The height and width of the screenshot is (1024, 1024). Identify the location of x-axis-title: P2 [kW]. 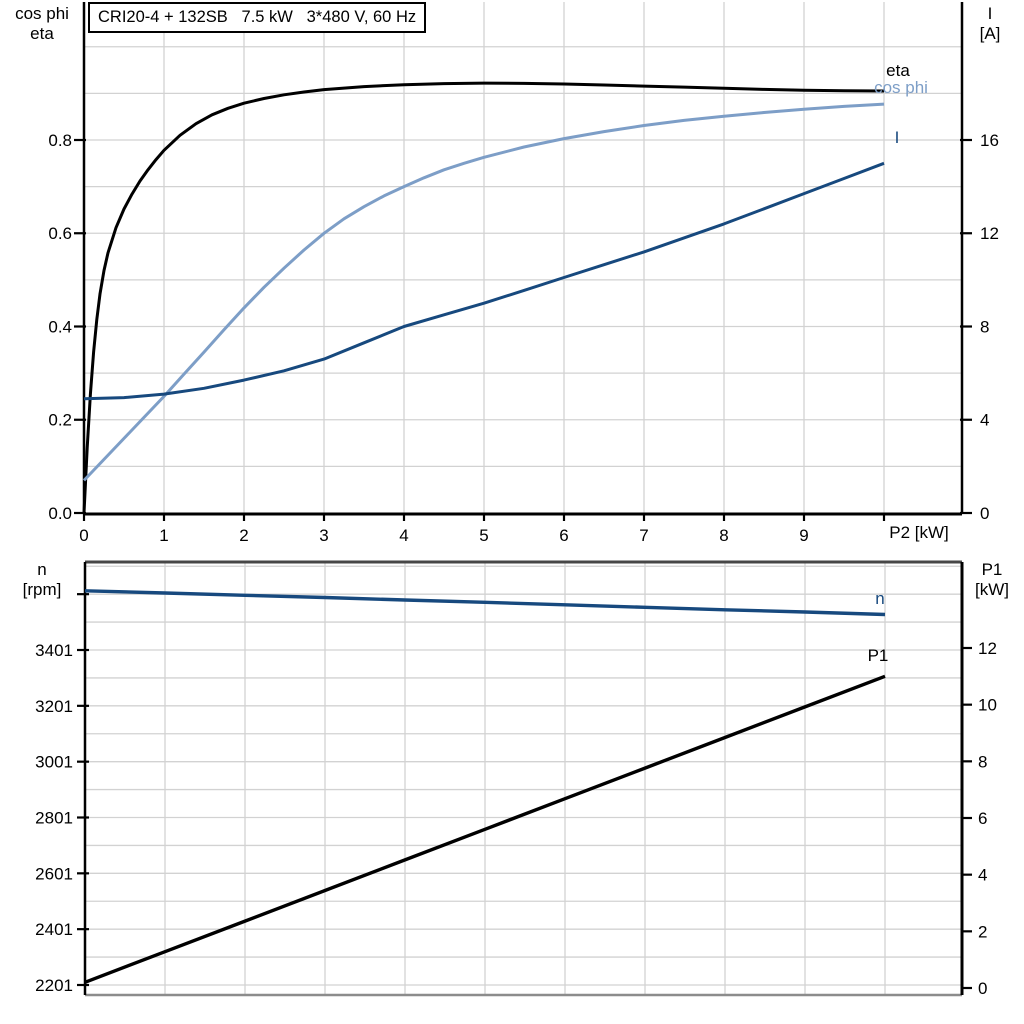
(919, 532).